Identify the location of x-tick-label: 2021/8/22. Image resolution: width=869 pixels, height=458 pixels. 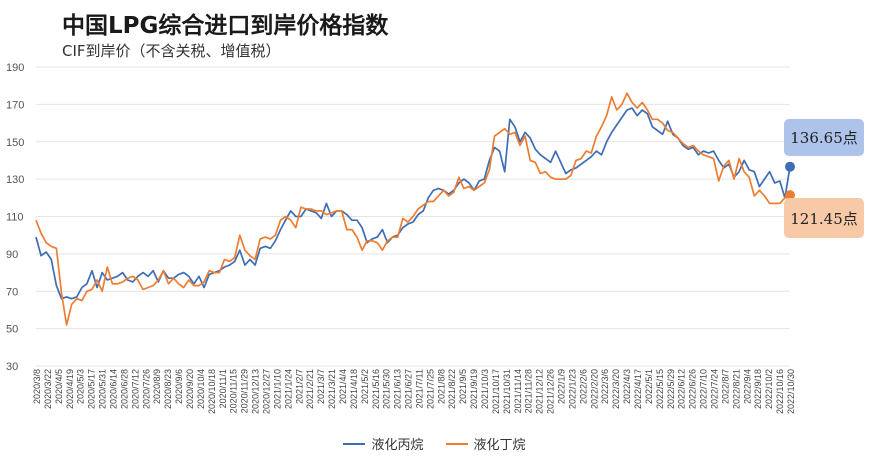
(452, 389).